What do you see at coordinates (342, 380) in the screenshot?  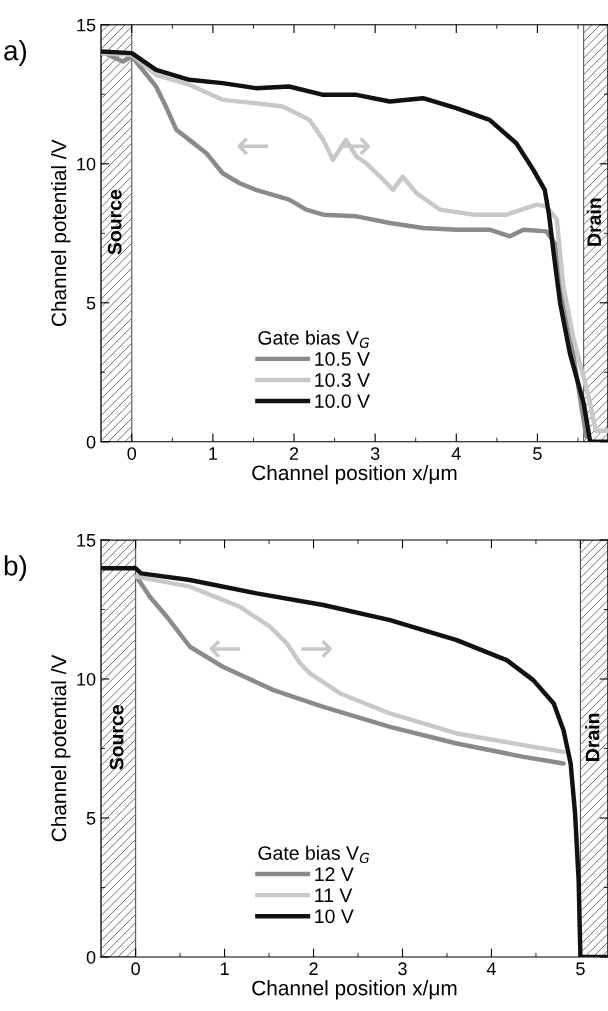 I see `legend-label: 10.3 V` at bounding box center [342, 380].